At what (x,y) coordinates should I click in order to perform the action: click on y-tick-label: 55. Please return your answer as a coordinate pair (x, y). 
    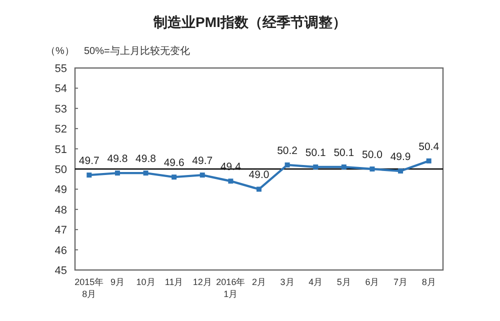
    Looking at the image, I should click on (60, 69).